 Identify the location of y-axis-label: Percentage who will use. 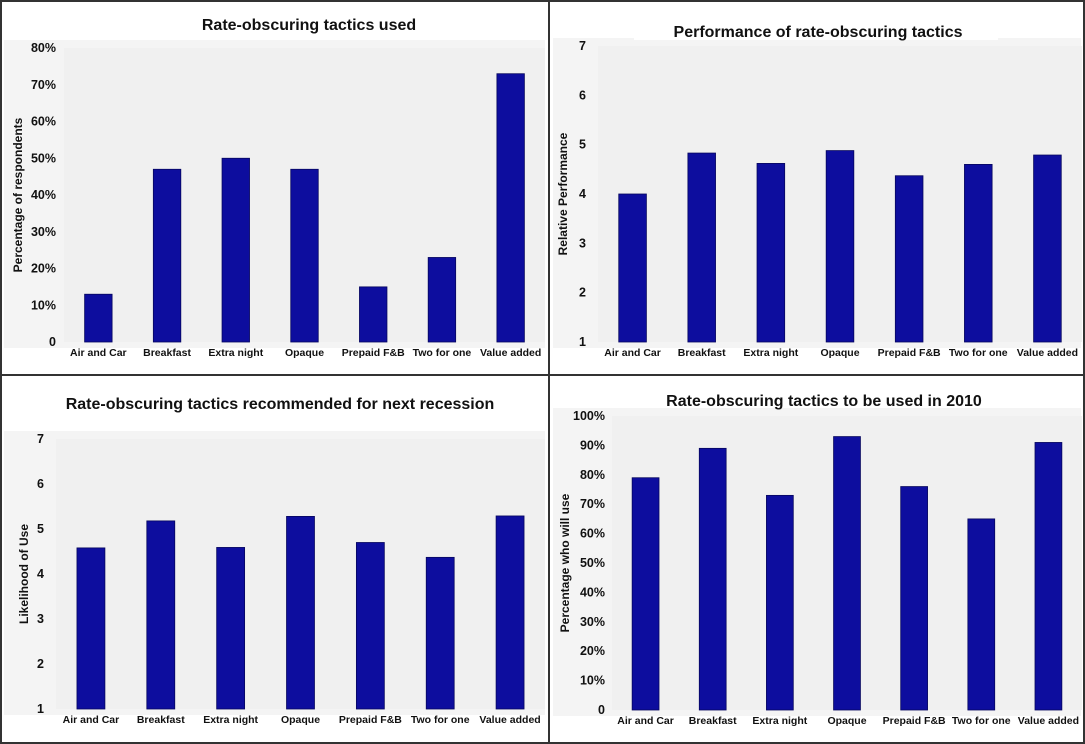
(565, 562).